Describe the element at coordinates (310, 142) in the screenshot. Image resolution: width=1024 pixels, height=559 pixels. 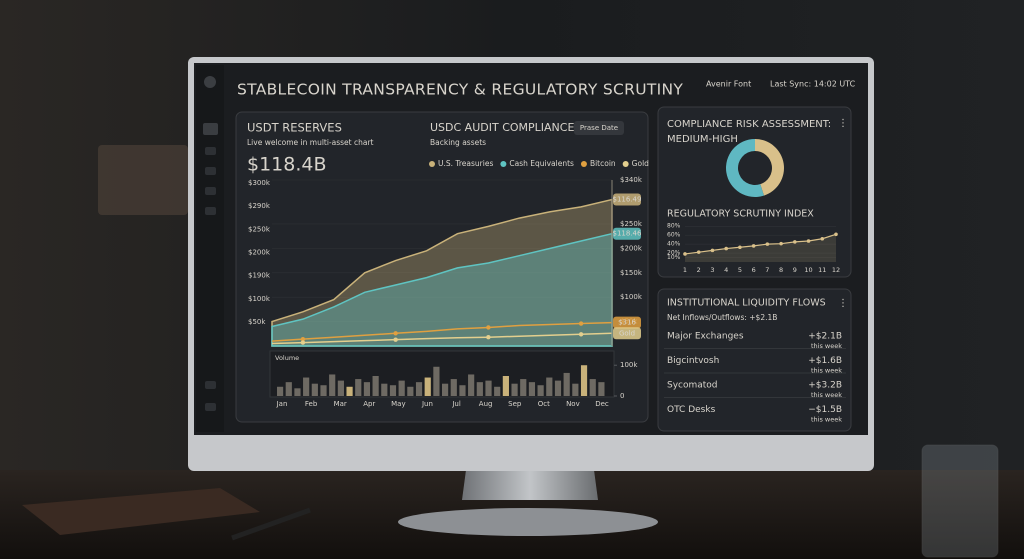
I see `panel-subtitle: Live welcome in multi-asset chart` at that location.